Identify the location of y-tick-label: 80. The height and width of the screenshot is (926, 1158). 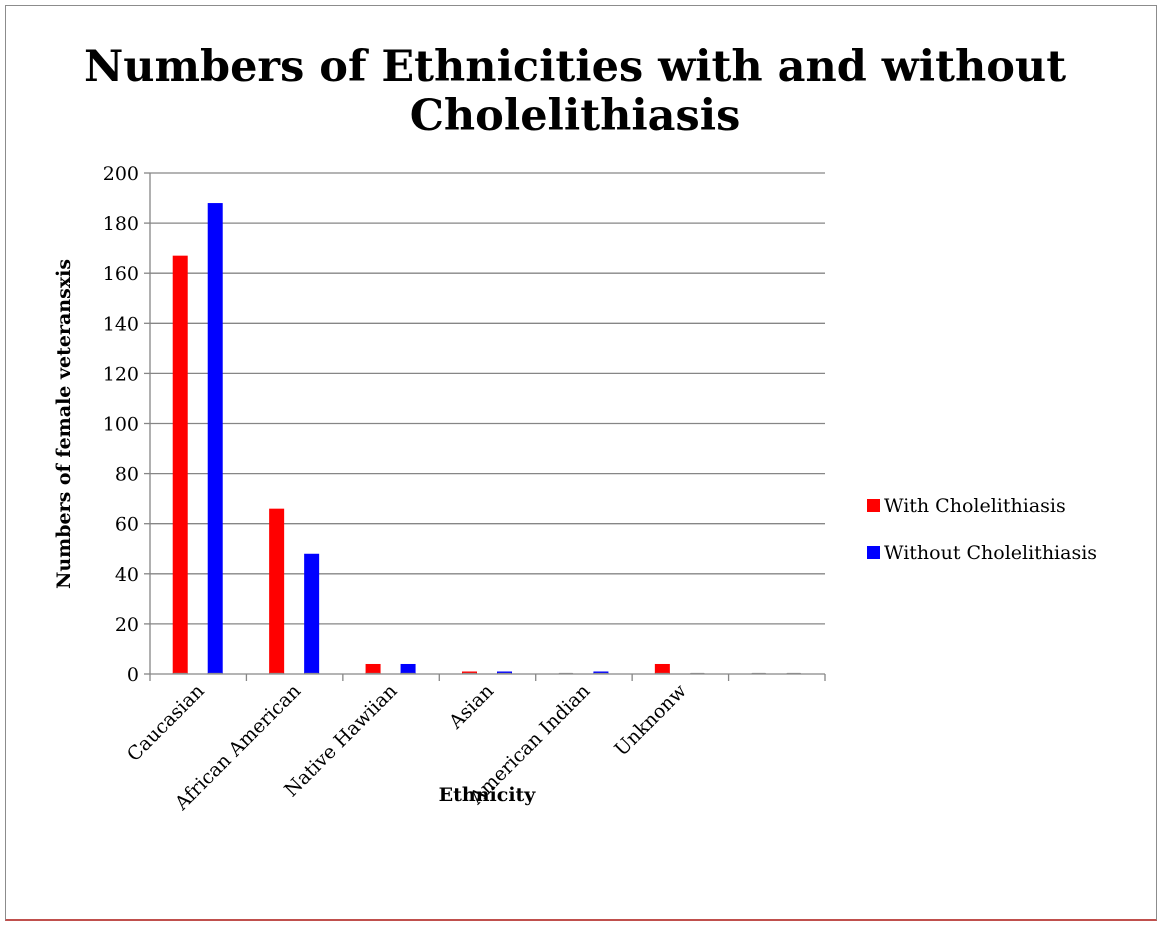
(127, 475).